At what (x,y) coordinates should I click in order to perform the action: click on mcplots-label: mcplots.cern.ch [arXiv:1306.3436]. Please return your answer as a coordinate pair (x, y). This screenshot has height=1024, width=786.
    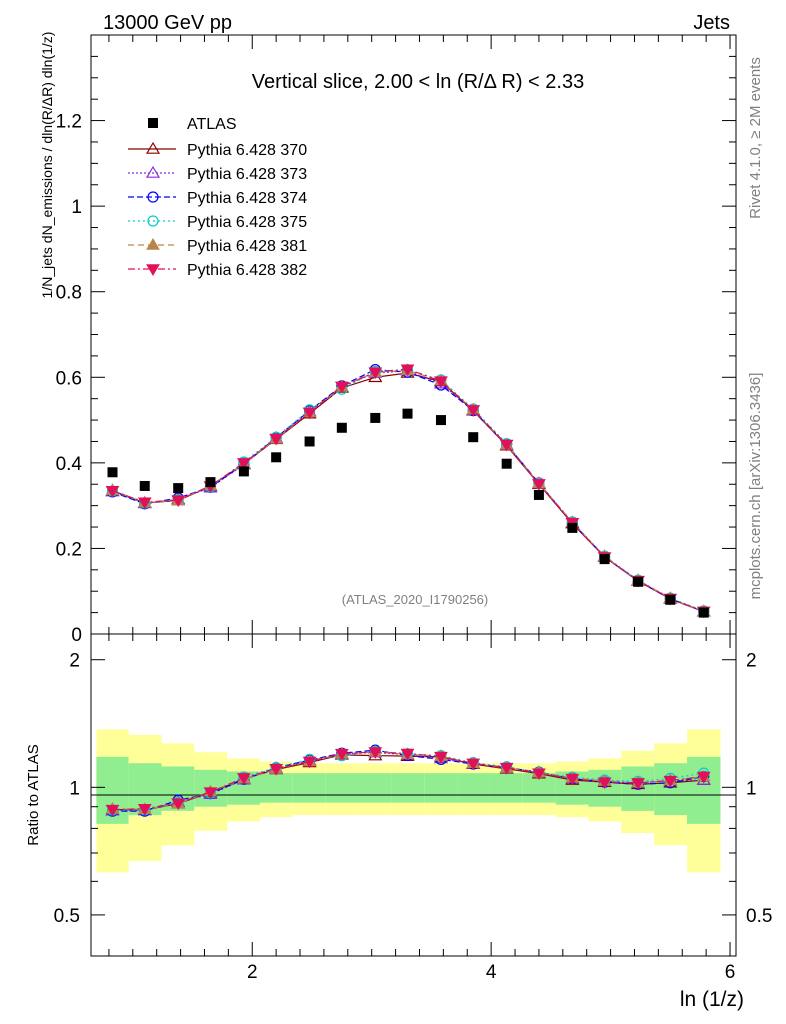
    Looking at the image, I should click on (755, 486).